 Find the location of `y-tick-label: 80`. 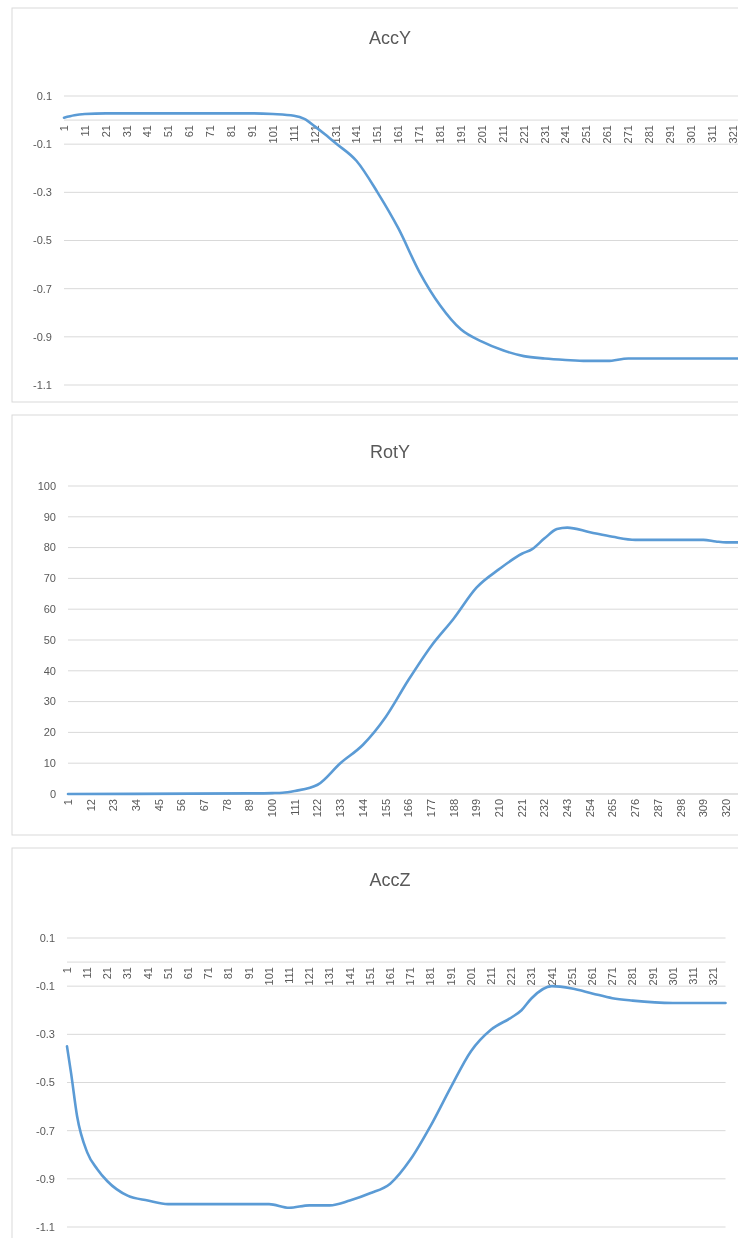

y-tick-label: 80 is located at coordinates (49, 547).